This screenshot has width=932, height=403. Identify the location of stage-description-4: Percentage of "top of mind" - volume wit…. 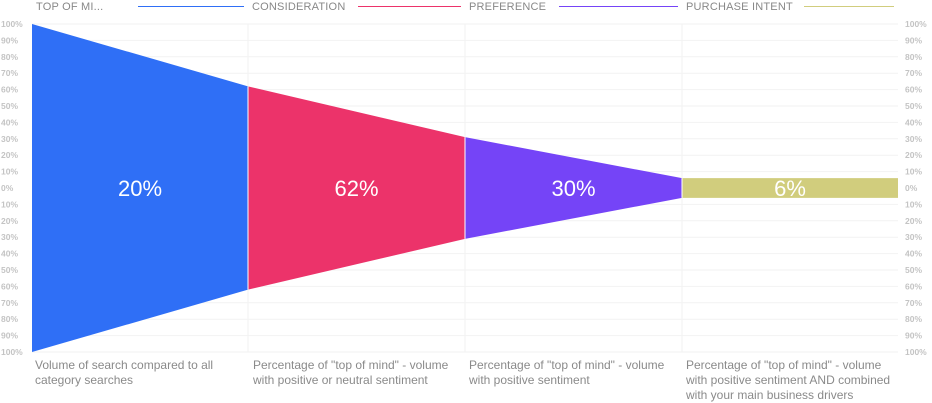
(788, 380).